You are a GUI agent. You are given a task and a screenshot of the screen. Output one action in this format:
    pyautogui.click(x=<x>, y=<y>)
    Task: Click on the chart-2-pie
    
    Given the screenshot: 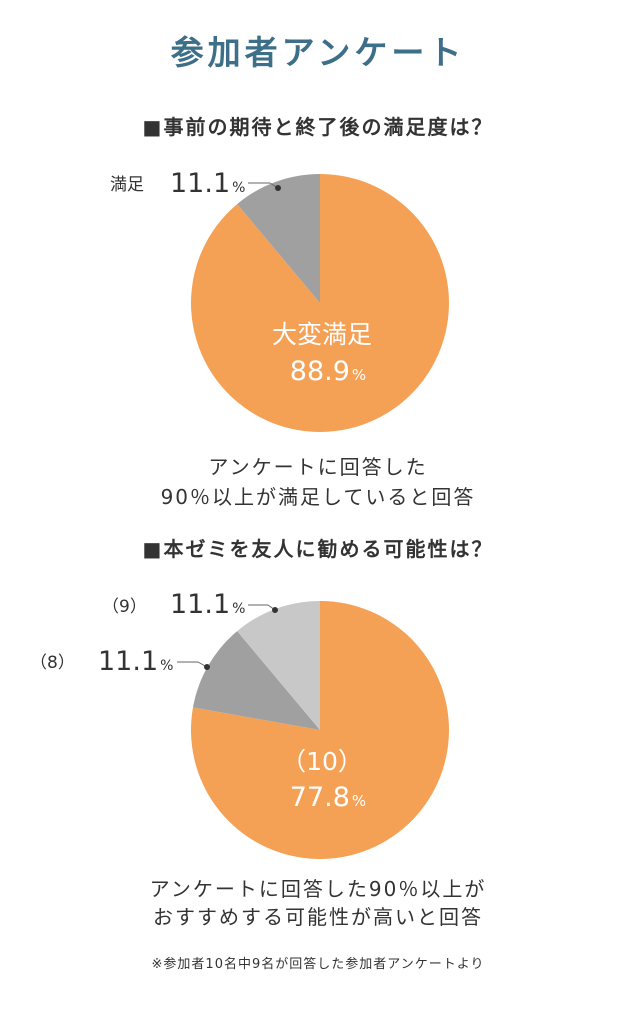 What is the action you would take?
    pyautogui.click(x=319, y=730)
    